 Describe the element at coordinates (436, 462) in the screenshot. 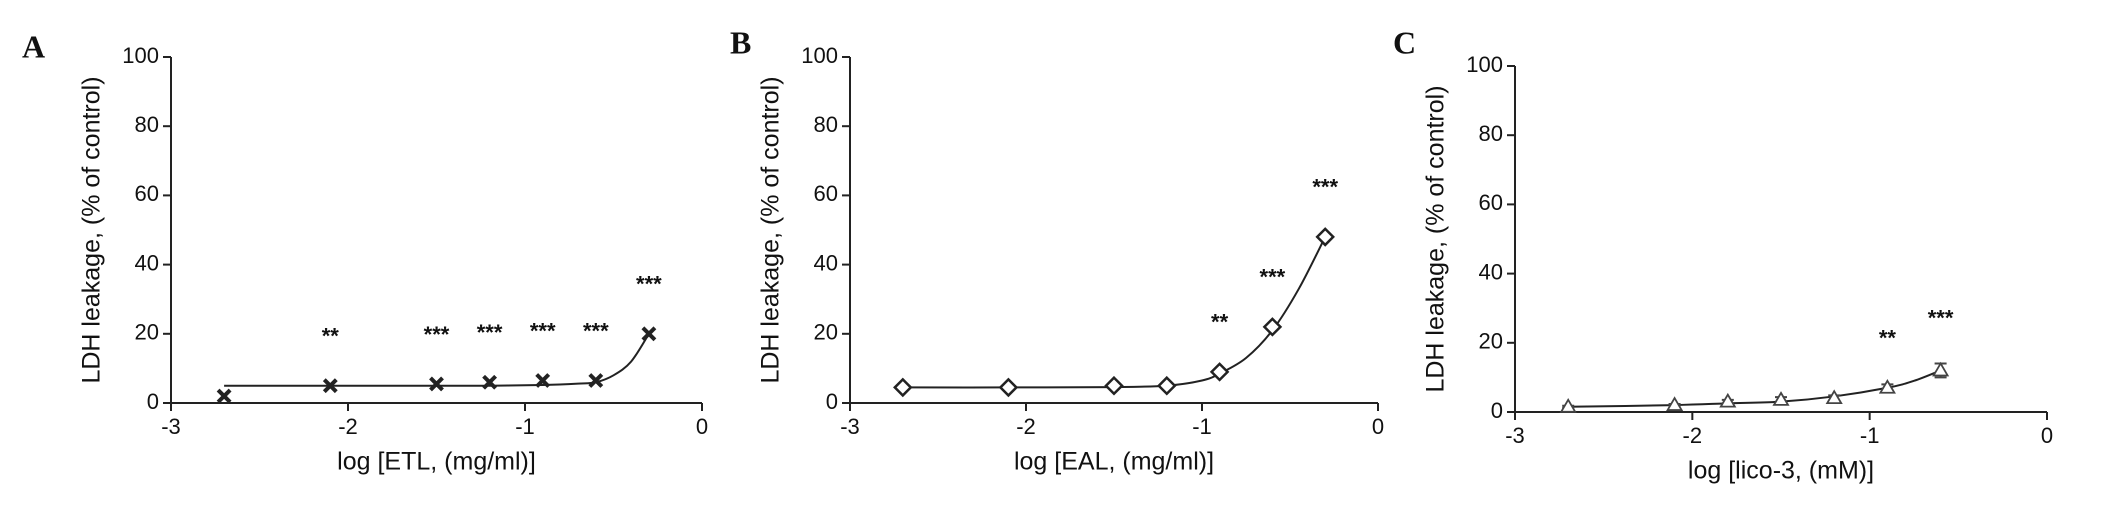

I see `x-axis-label: log [ETL, (mg/ml)]` at that location.